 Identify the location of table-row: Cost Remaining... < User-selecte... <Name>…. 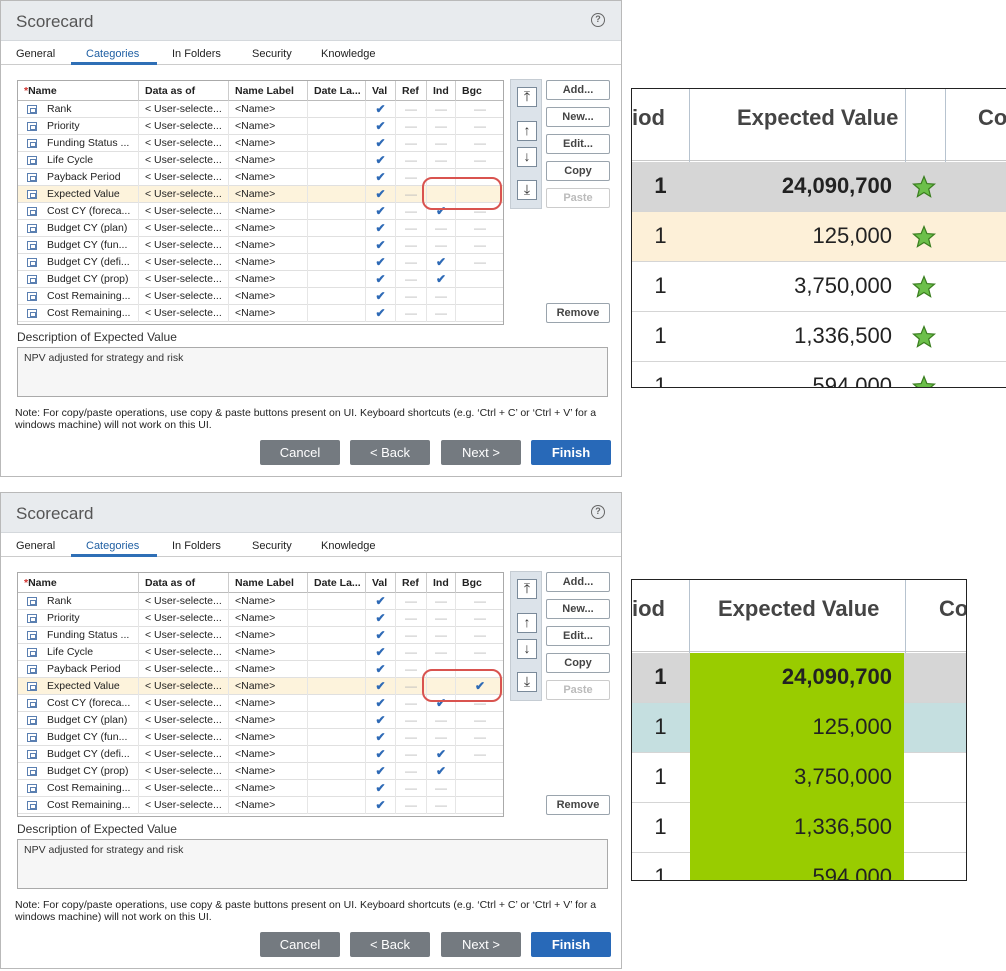
(260, 296).